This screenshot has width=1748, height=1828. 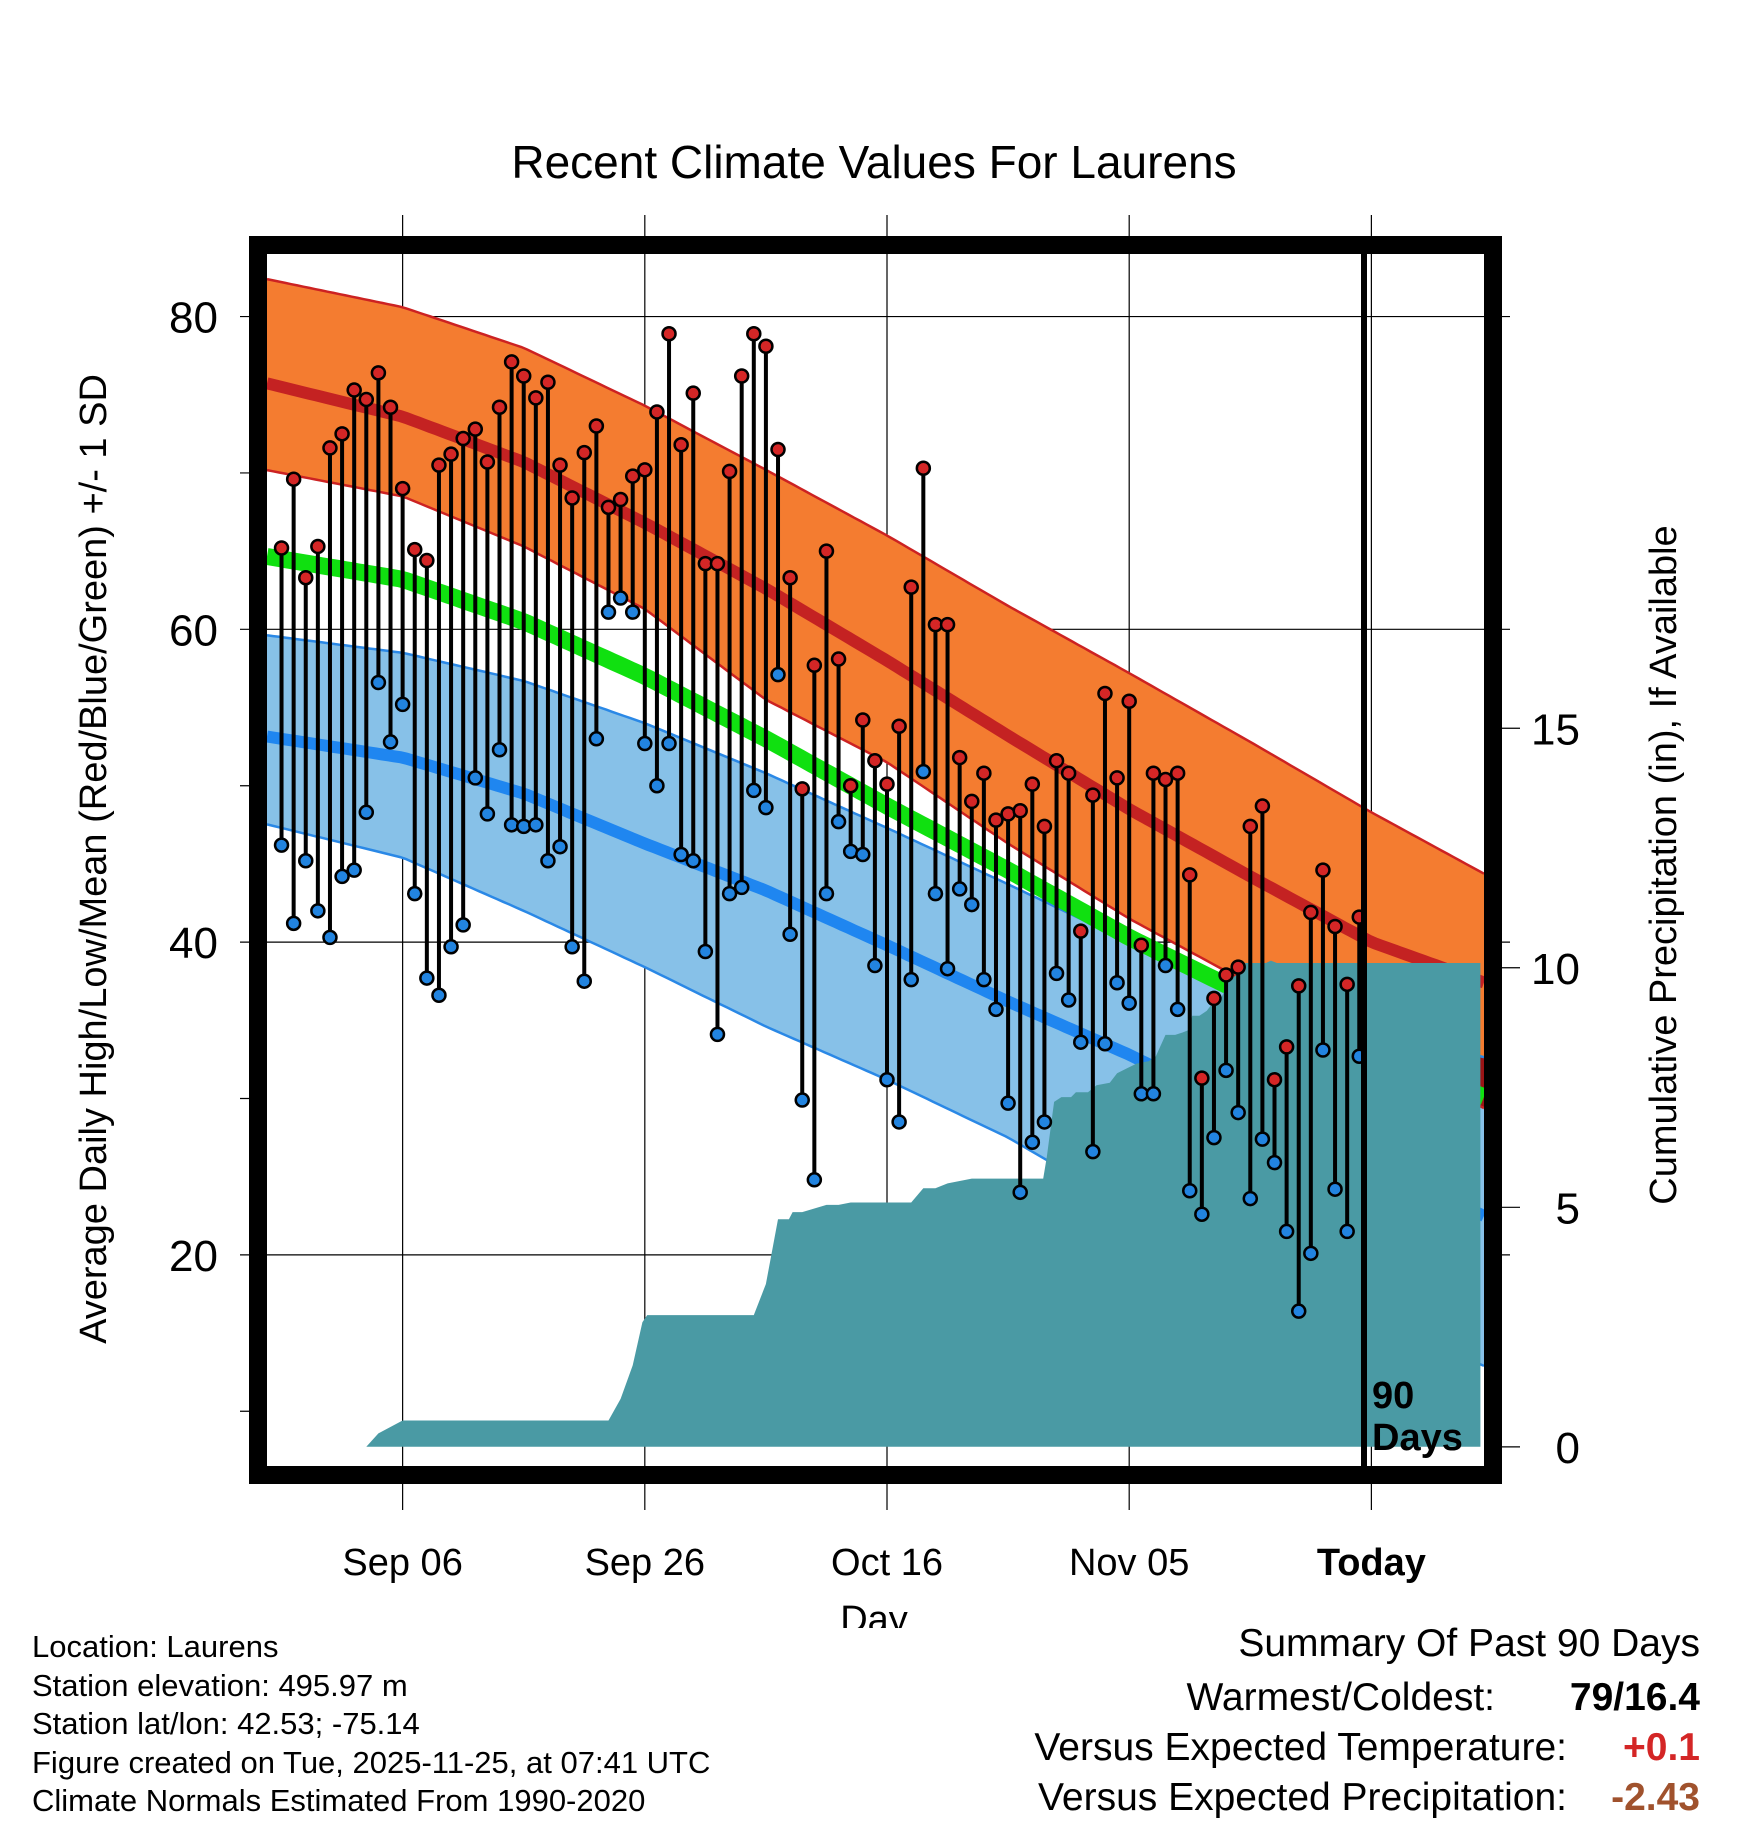 What do you see at coordinates (1568, 1448) in the screenshot?
I see `y2-tick-label: 0` at bounding box center [1568, 1448].